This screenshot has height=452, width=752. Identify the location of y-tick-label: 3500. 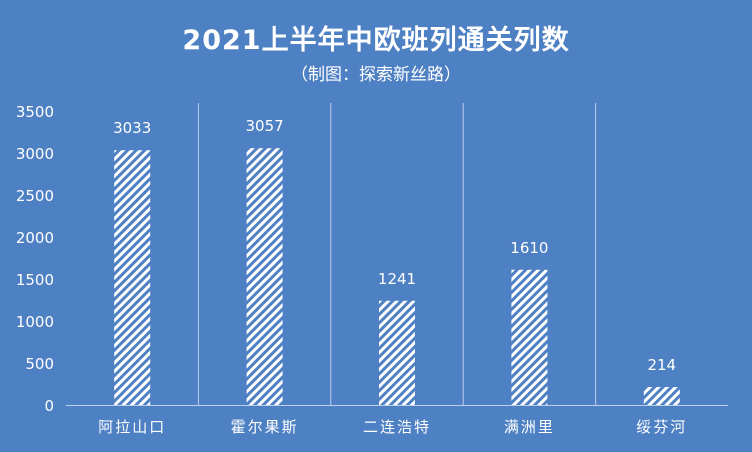
(35, 112).